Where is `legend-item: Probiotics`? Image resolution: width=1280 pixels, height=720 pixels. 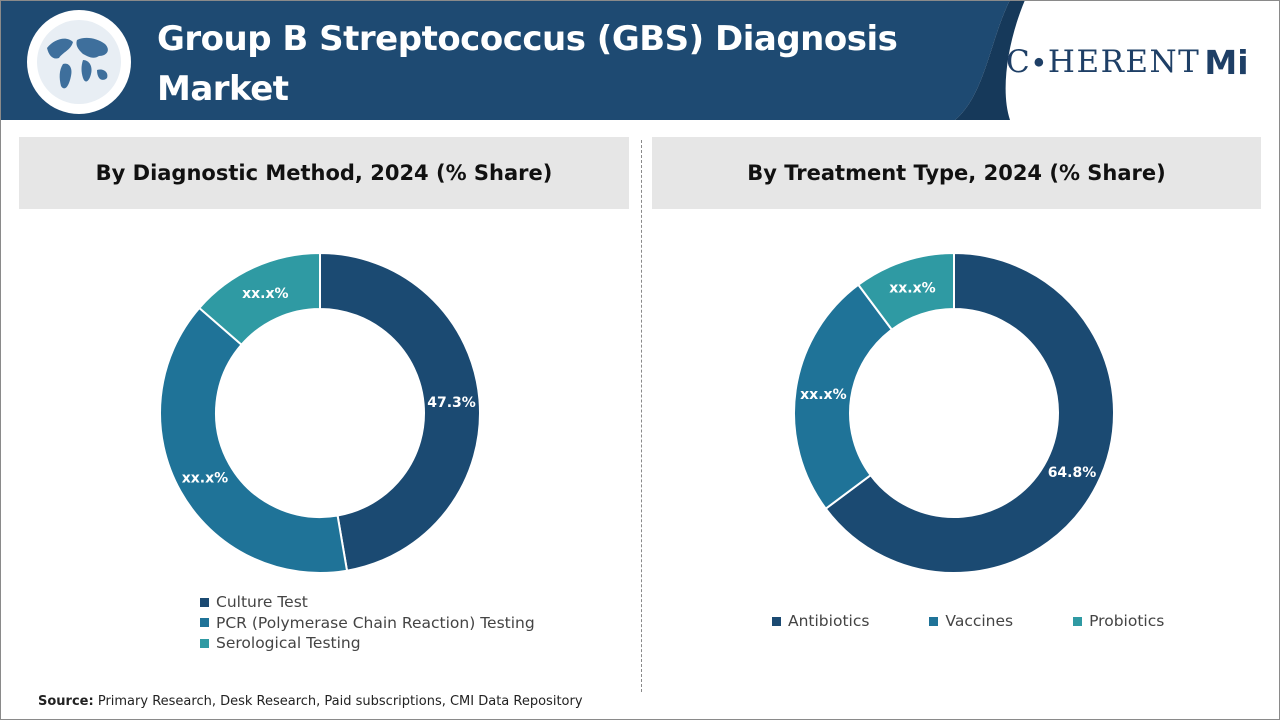 legend-item: Probiotics is located at coordinates (1118, 621).